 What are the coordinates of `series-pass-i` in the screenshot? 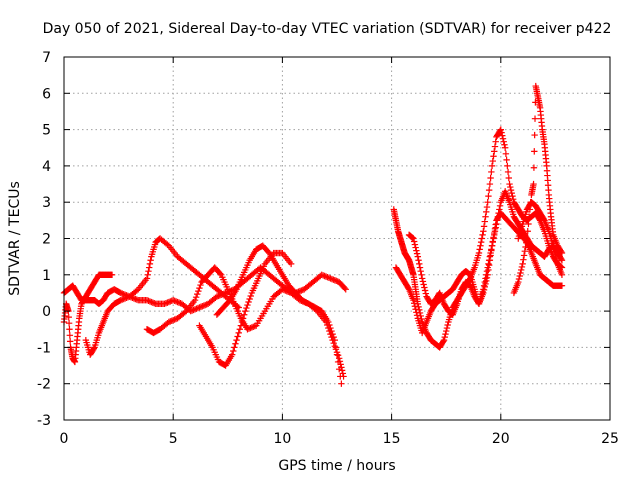 It's located at (485, 253).